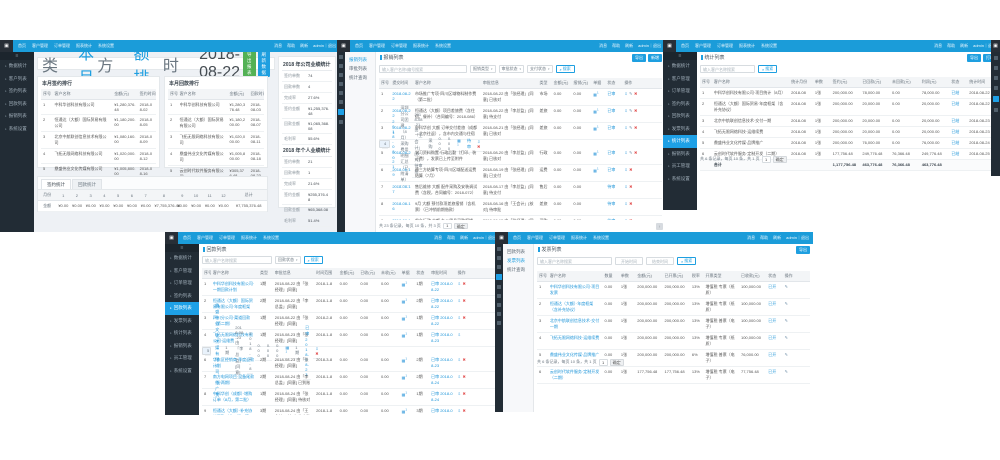  What do you see at coordinates (401, 155) in the screenshot?
I see `cell-link: 2018-08-20` at bounding box center [401, 155].